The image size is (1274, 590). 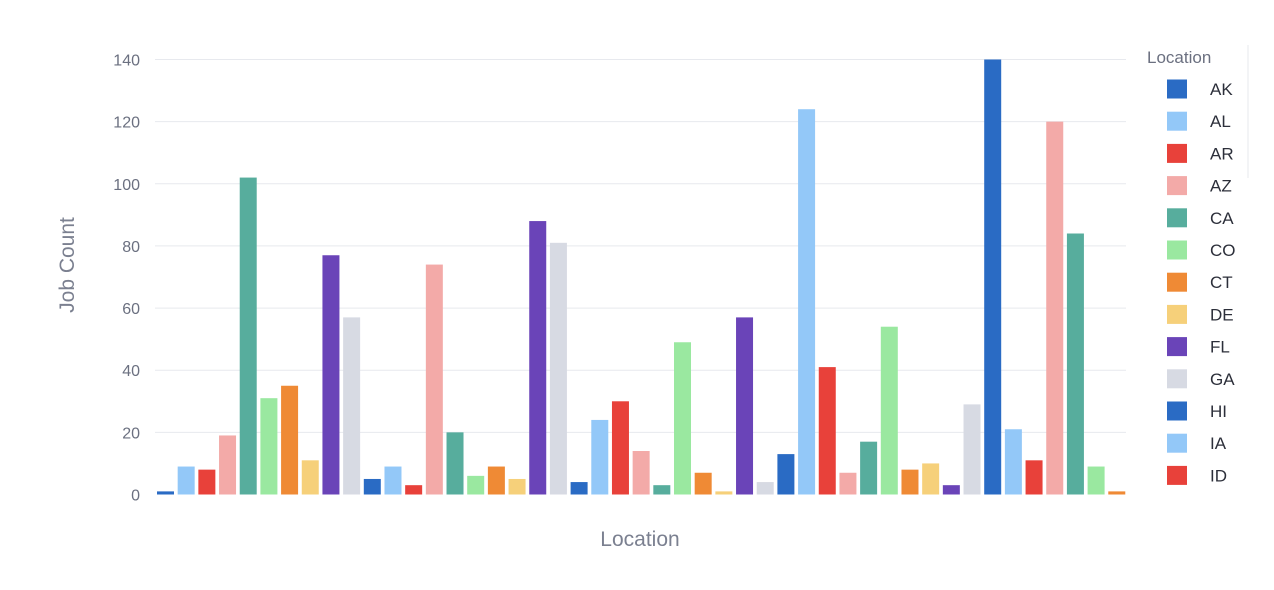 What do you see at coordinates (1221, 282) in the screenshot?
I see `legend-label: CT` at bounding box center [1221, 282].